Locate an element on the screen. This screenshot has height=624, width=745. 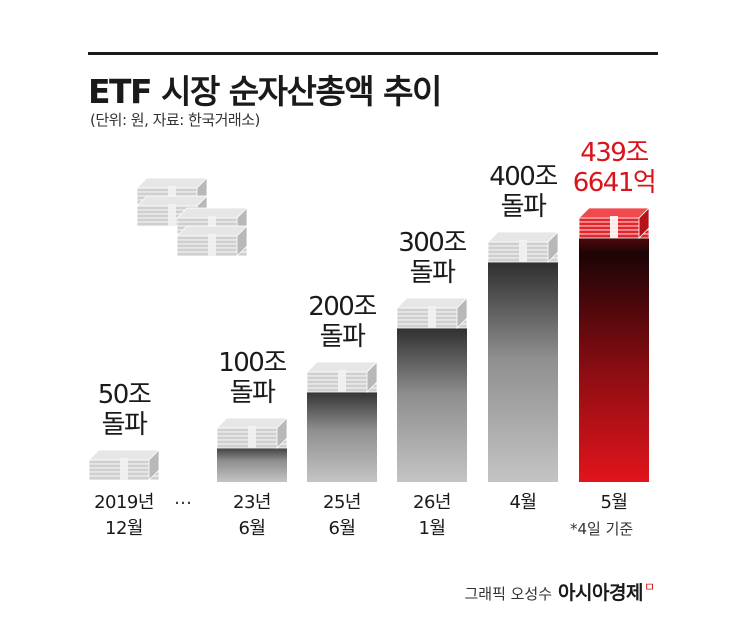
brand-mark-icon: ㅁ is located at coordinates (649, 587).